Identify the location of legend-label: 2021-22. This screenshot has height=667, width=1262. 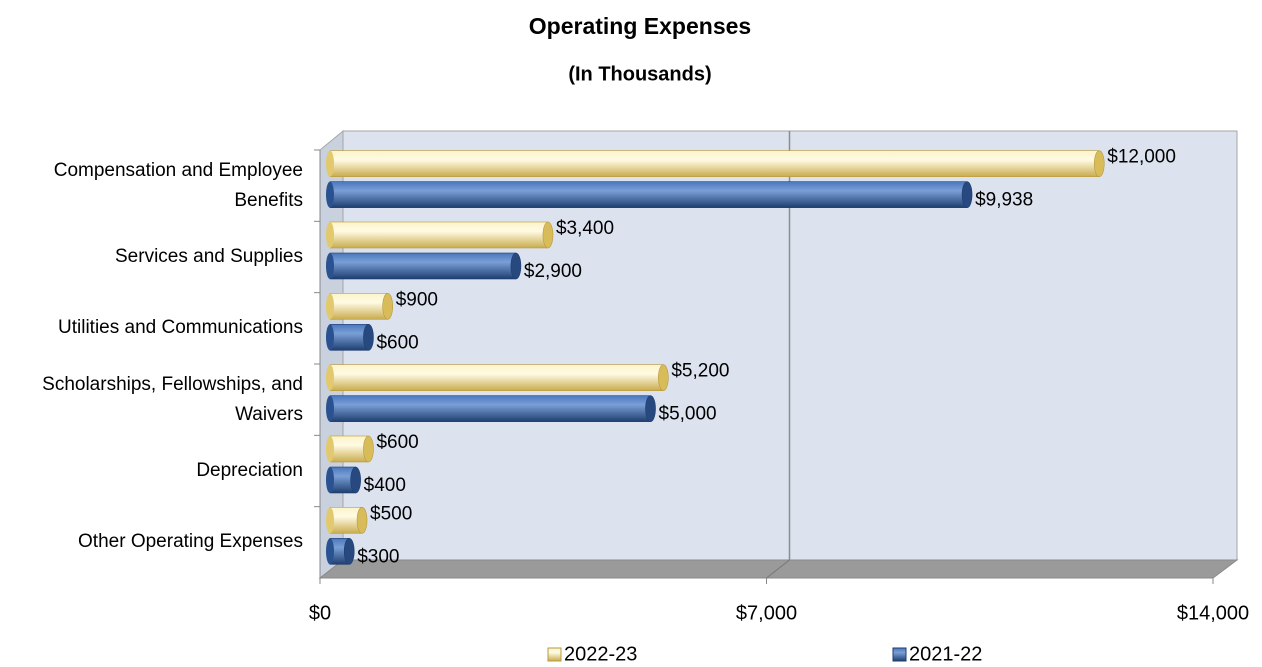
(945, 654).